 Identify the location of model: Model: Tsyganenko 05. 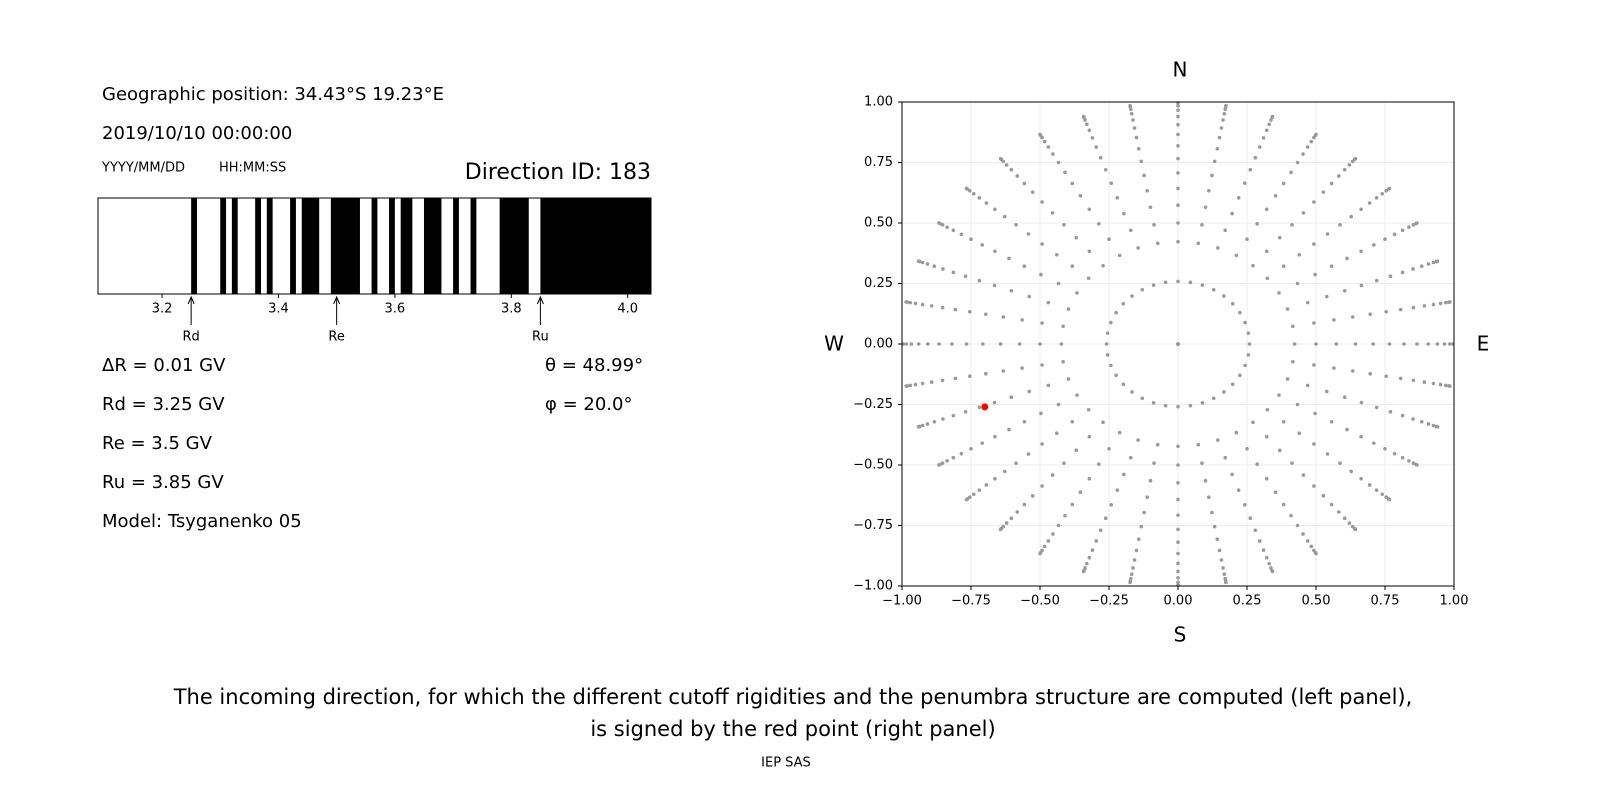
(202, 521).